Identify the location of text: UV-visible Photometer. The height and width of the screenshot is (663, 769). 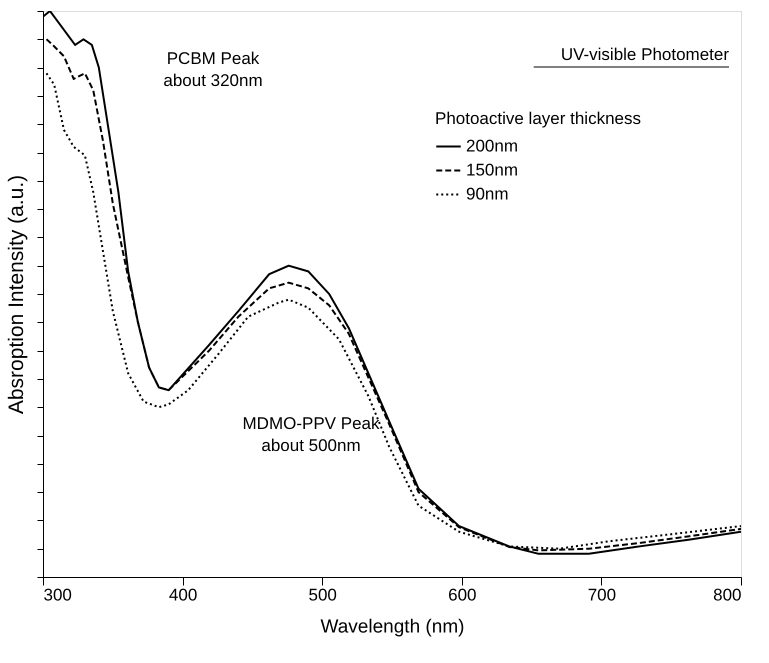
(645, 54).